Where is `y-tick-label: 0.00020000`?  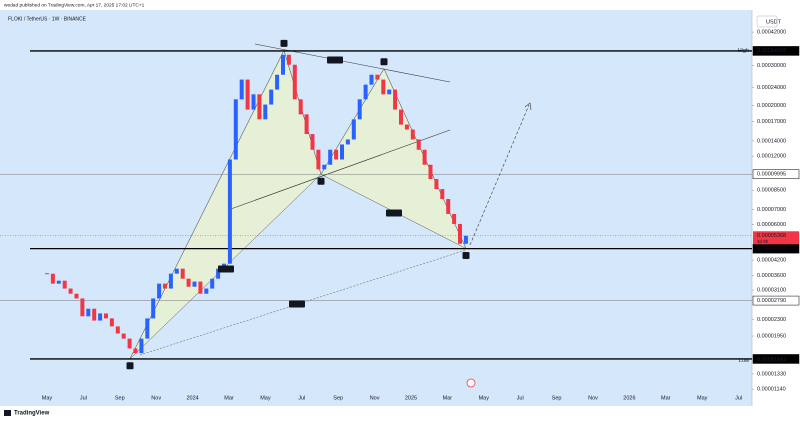 y-tick-label: 0.00020000 is located at coordinates (771, 106).